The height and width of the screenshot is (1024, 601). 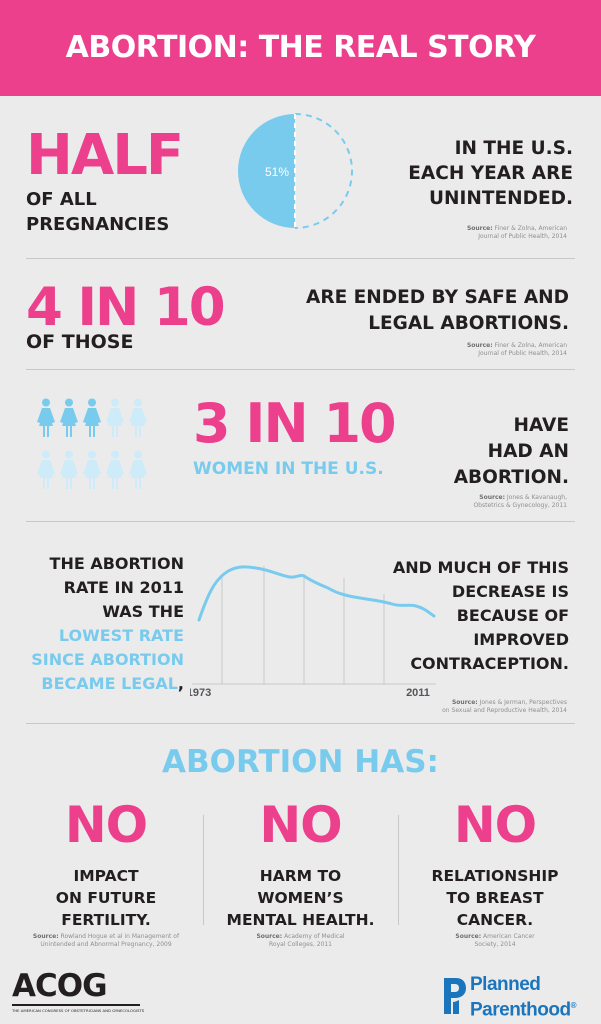 What do you see at coordinates (180, 683) in the screenshot?
I see `left-comma: ,` at bounding box center [180, 683].